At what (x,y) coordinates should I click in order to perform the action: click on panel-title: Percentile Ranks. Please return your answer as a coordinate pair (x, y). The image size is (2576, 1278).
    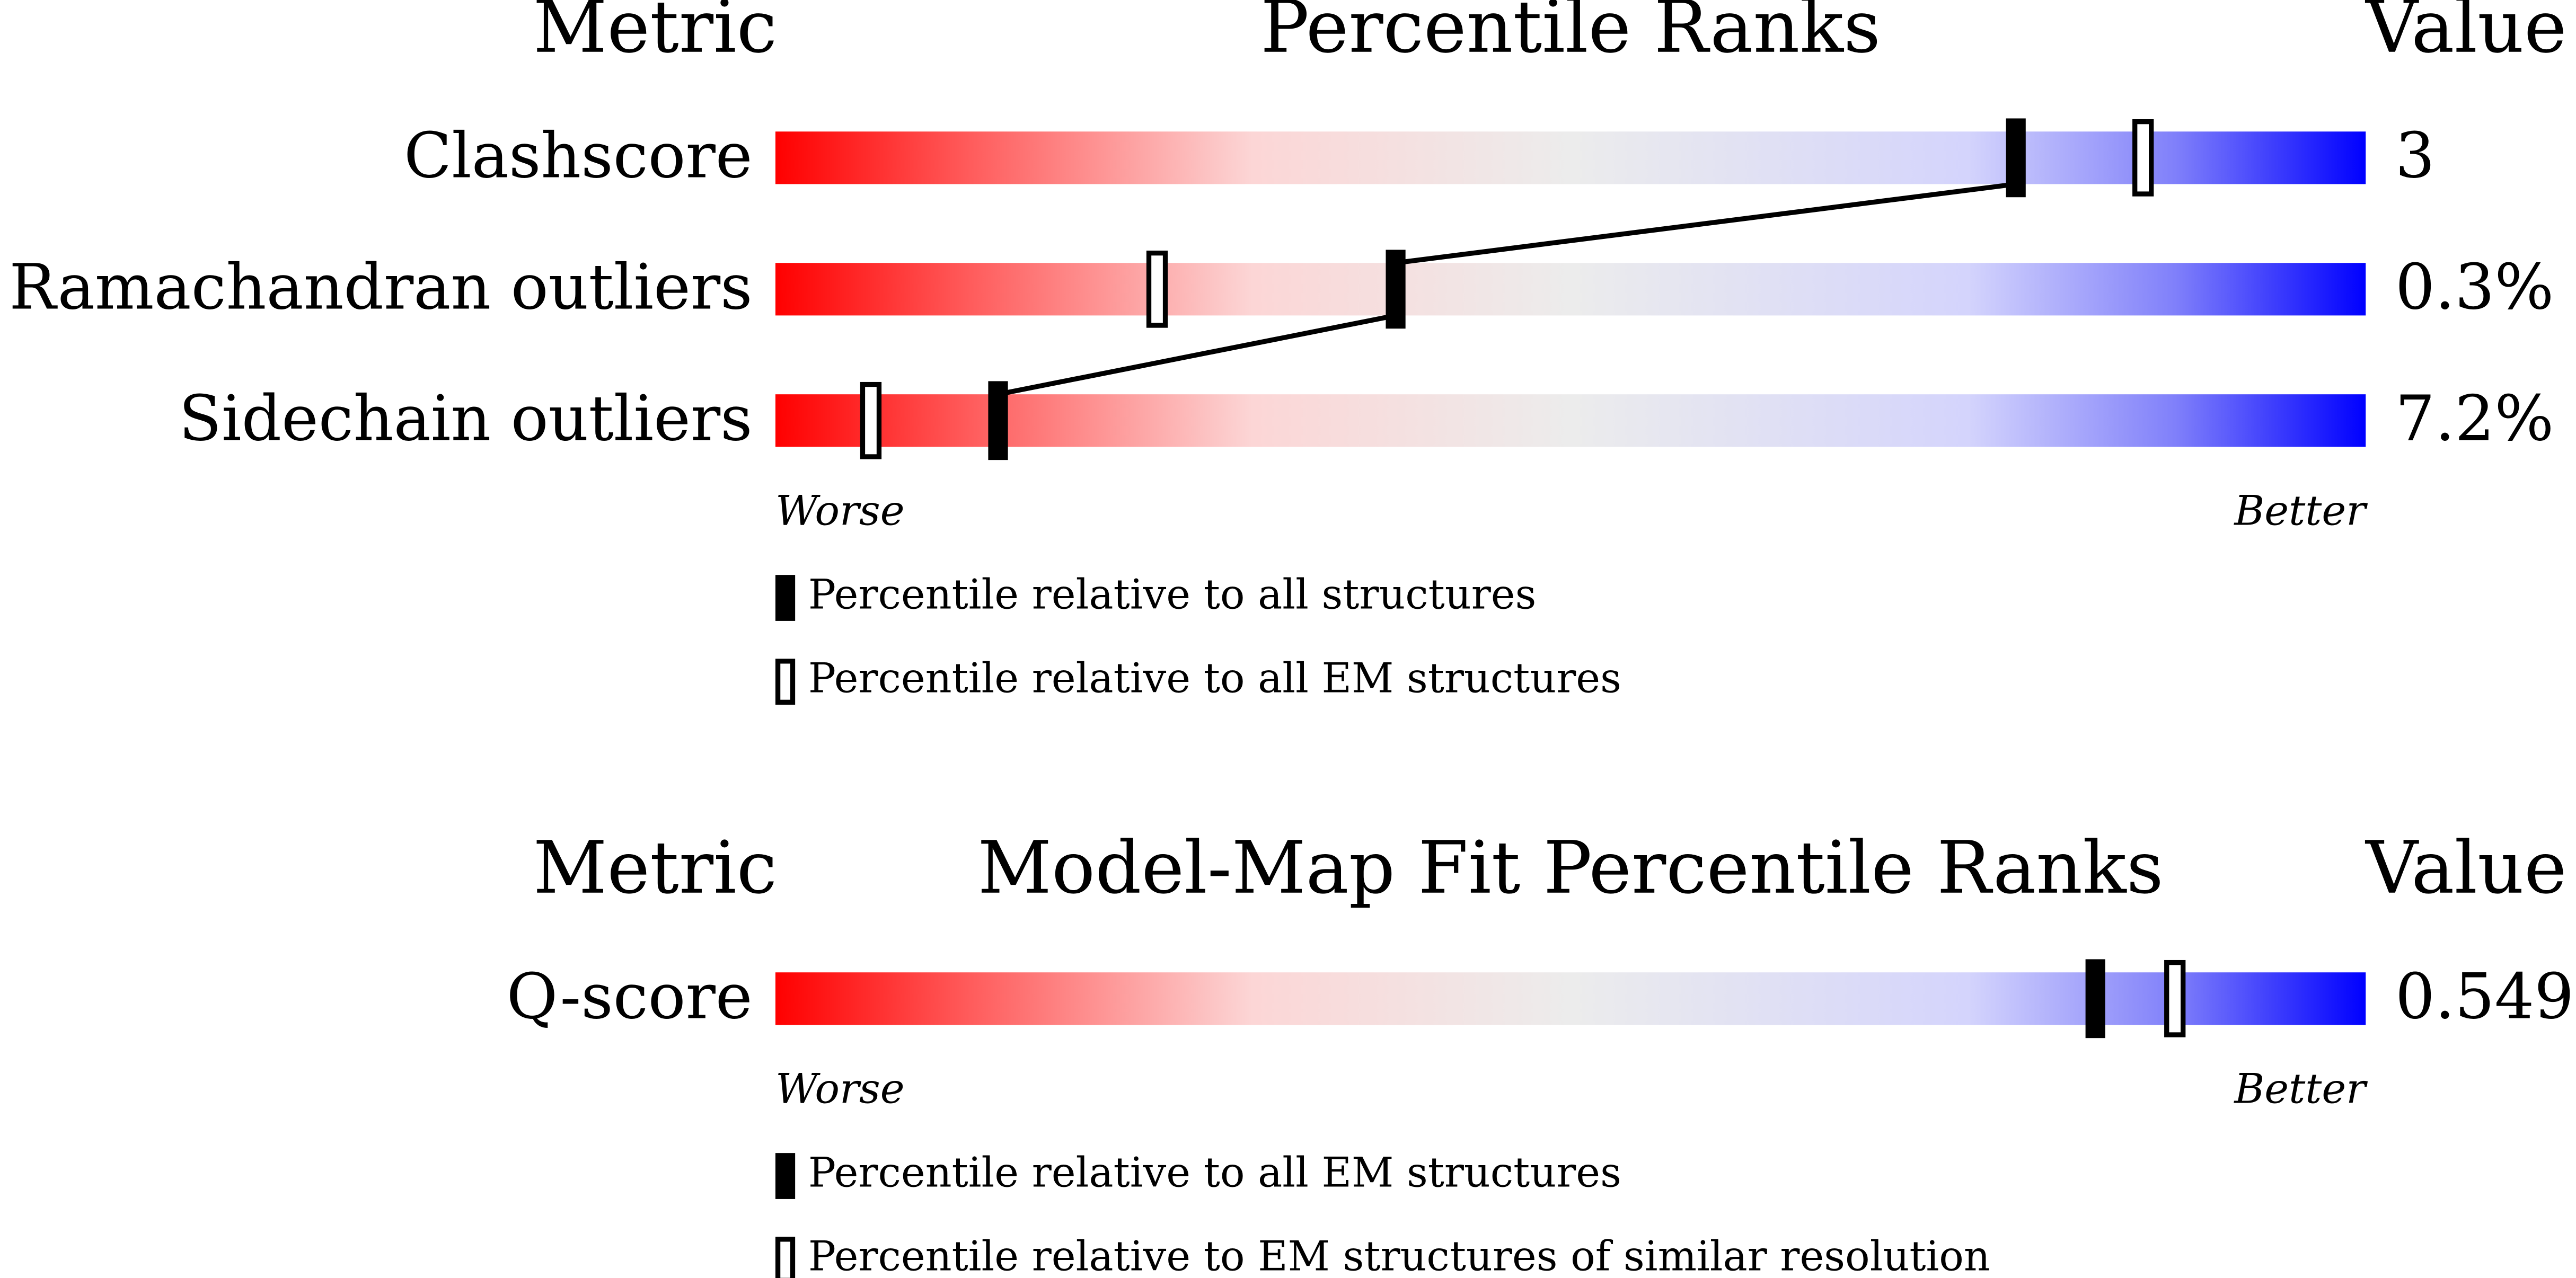
    Looking at the image, I should click on (1570, 34).